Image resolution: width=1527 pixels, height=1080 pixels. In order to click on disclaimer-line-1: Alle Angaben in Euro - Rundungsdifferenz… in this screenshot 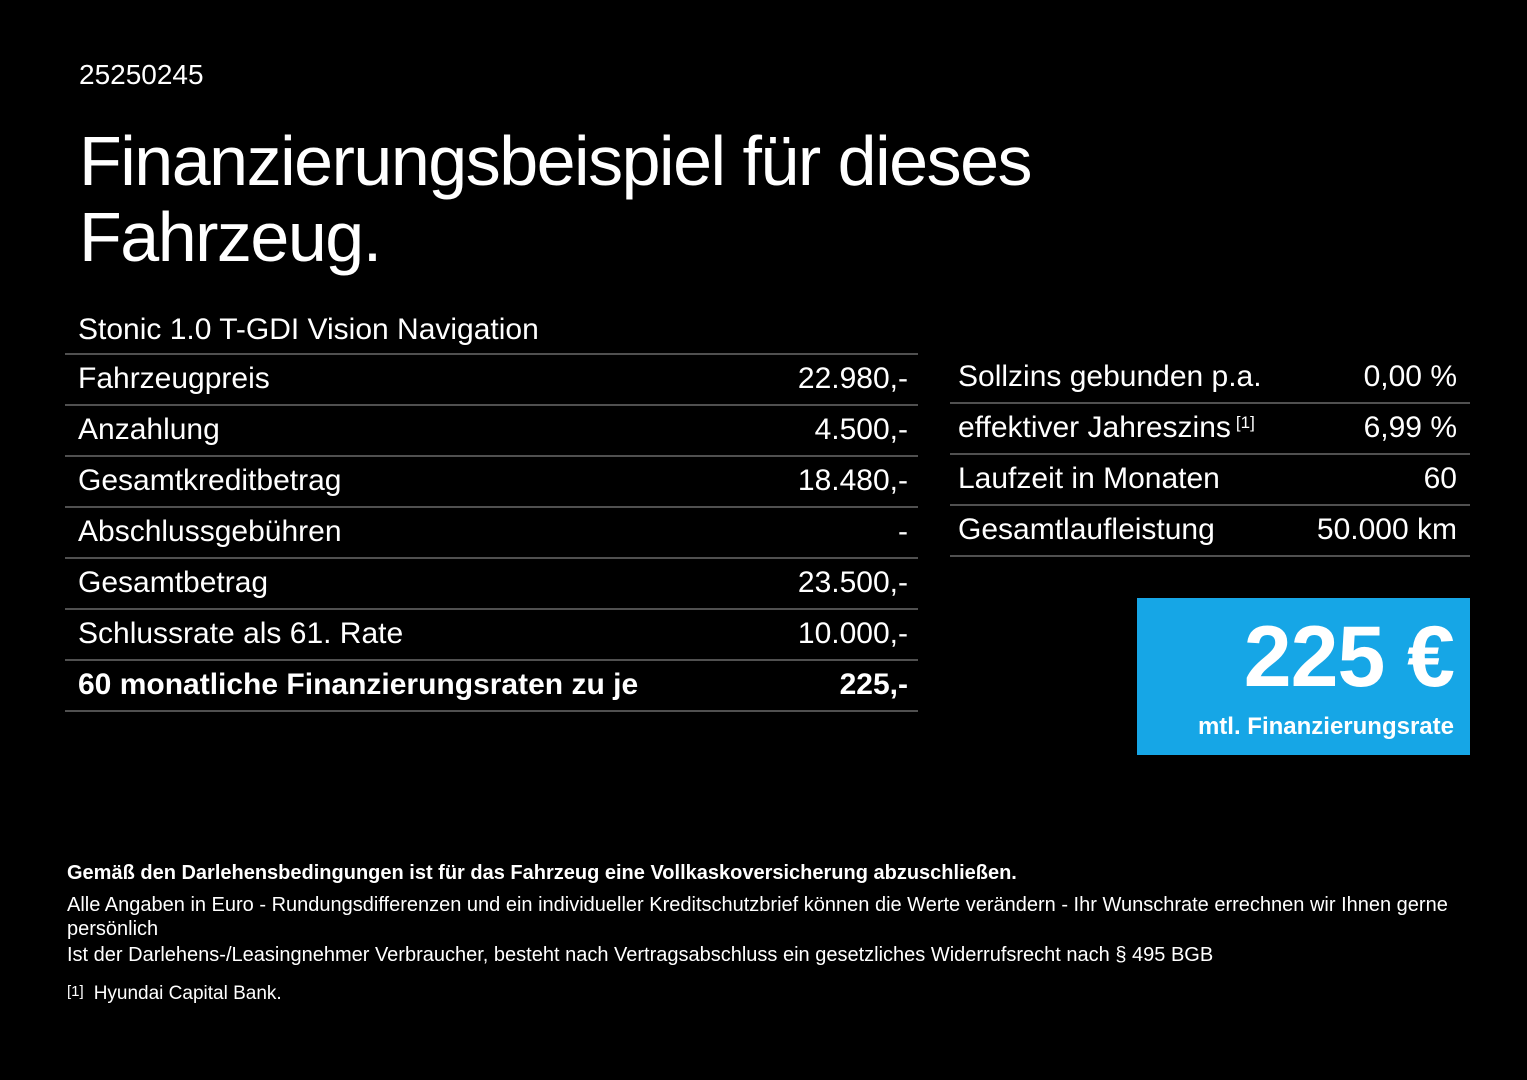, I will do `click(757, 916)`.